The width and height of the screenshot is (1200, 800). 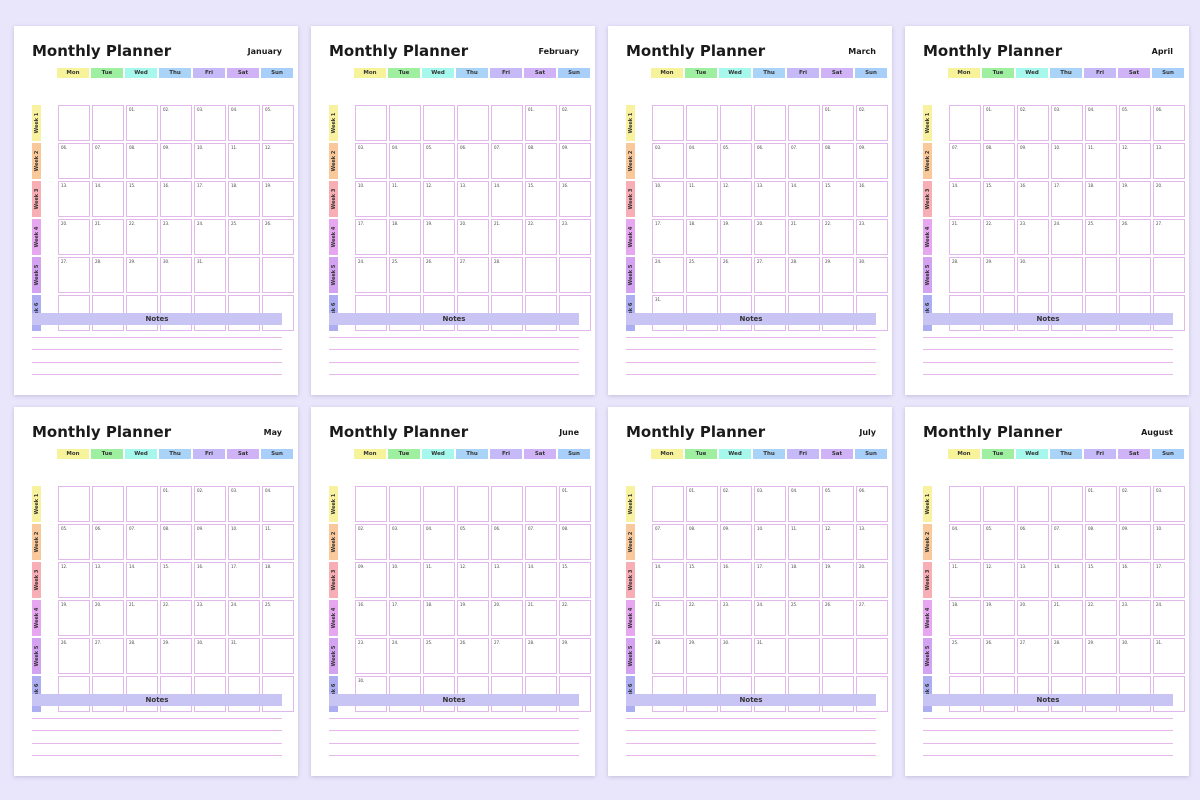 I want to click on day-cell: 19., so click(x=838, y=580).